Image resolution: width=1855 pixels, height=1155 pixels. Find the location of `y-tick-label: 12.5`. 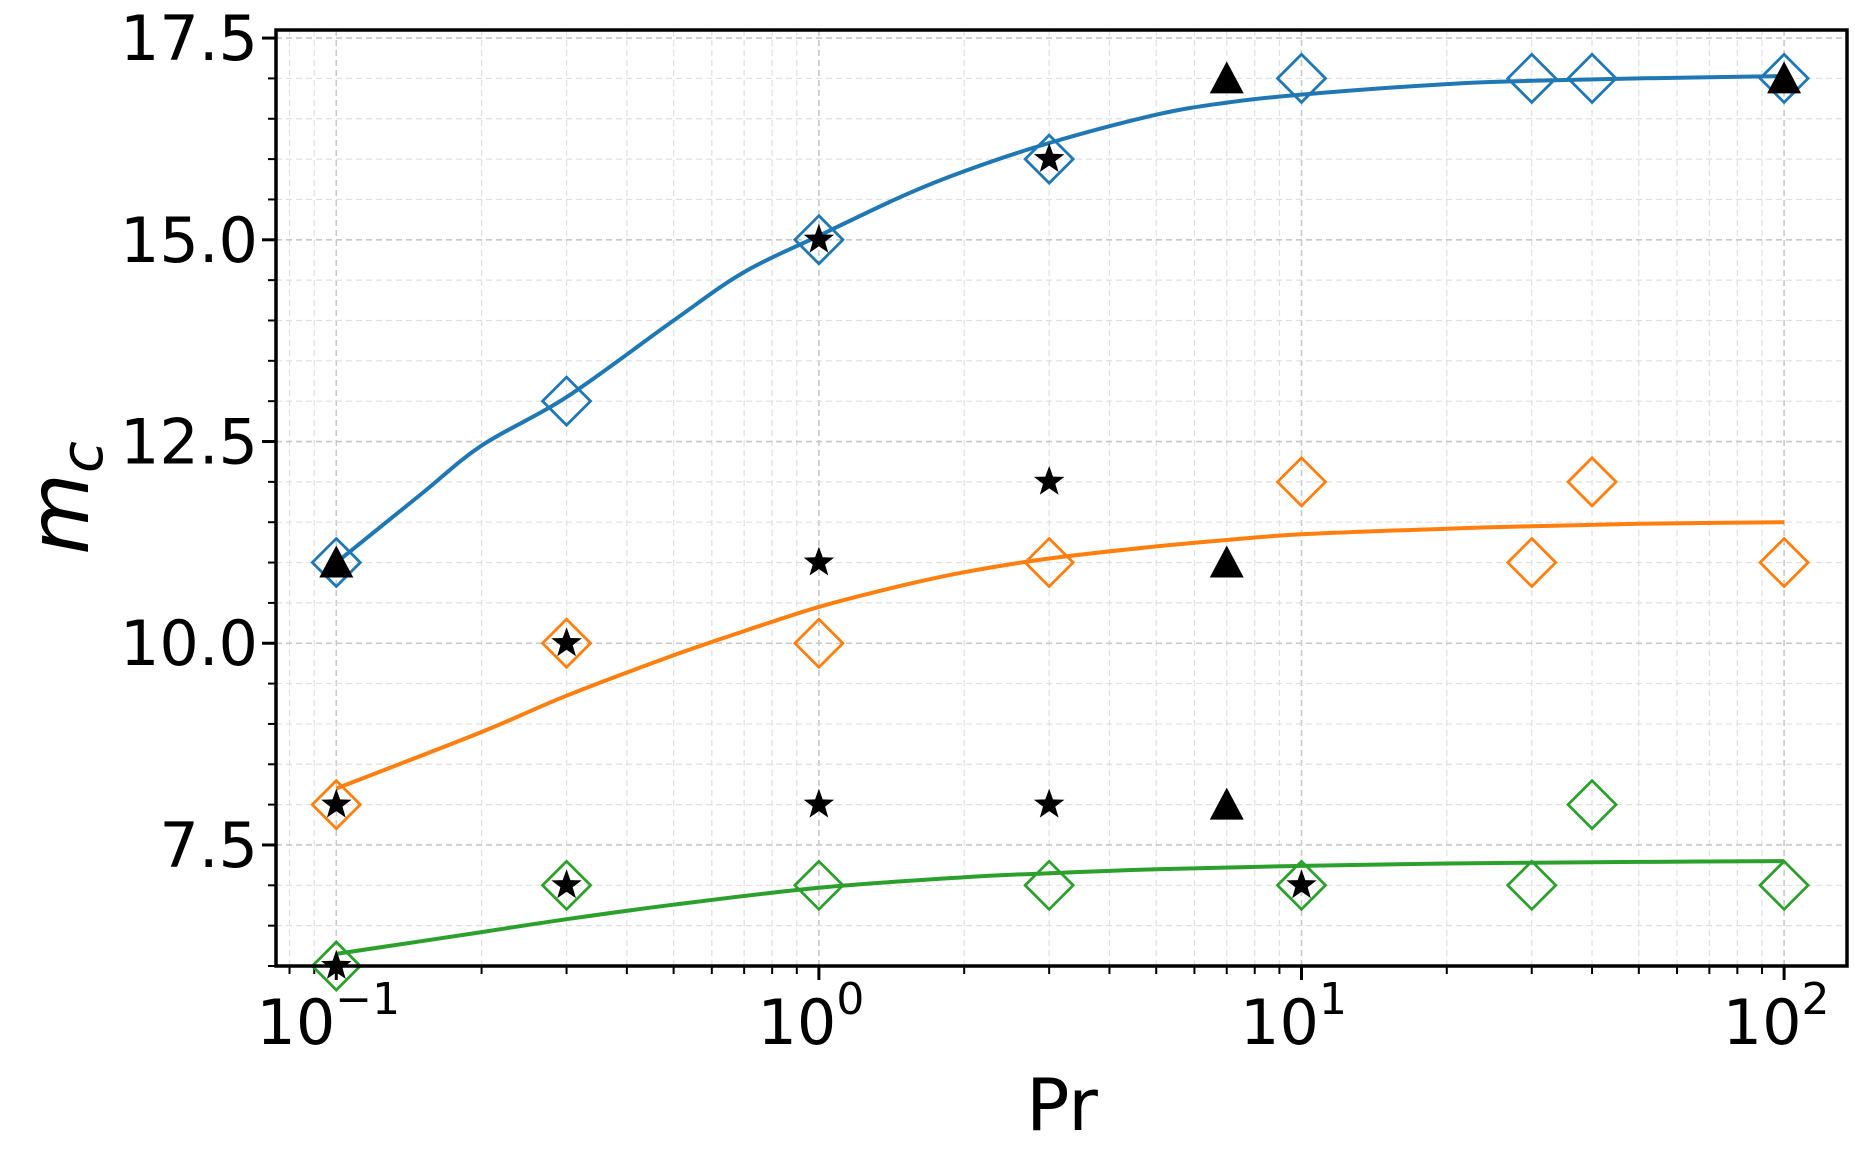

y-tick-label: 12.5 is located at coordinates (189, 442).